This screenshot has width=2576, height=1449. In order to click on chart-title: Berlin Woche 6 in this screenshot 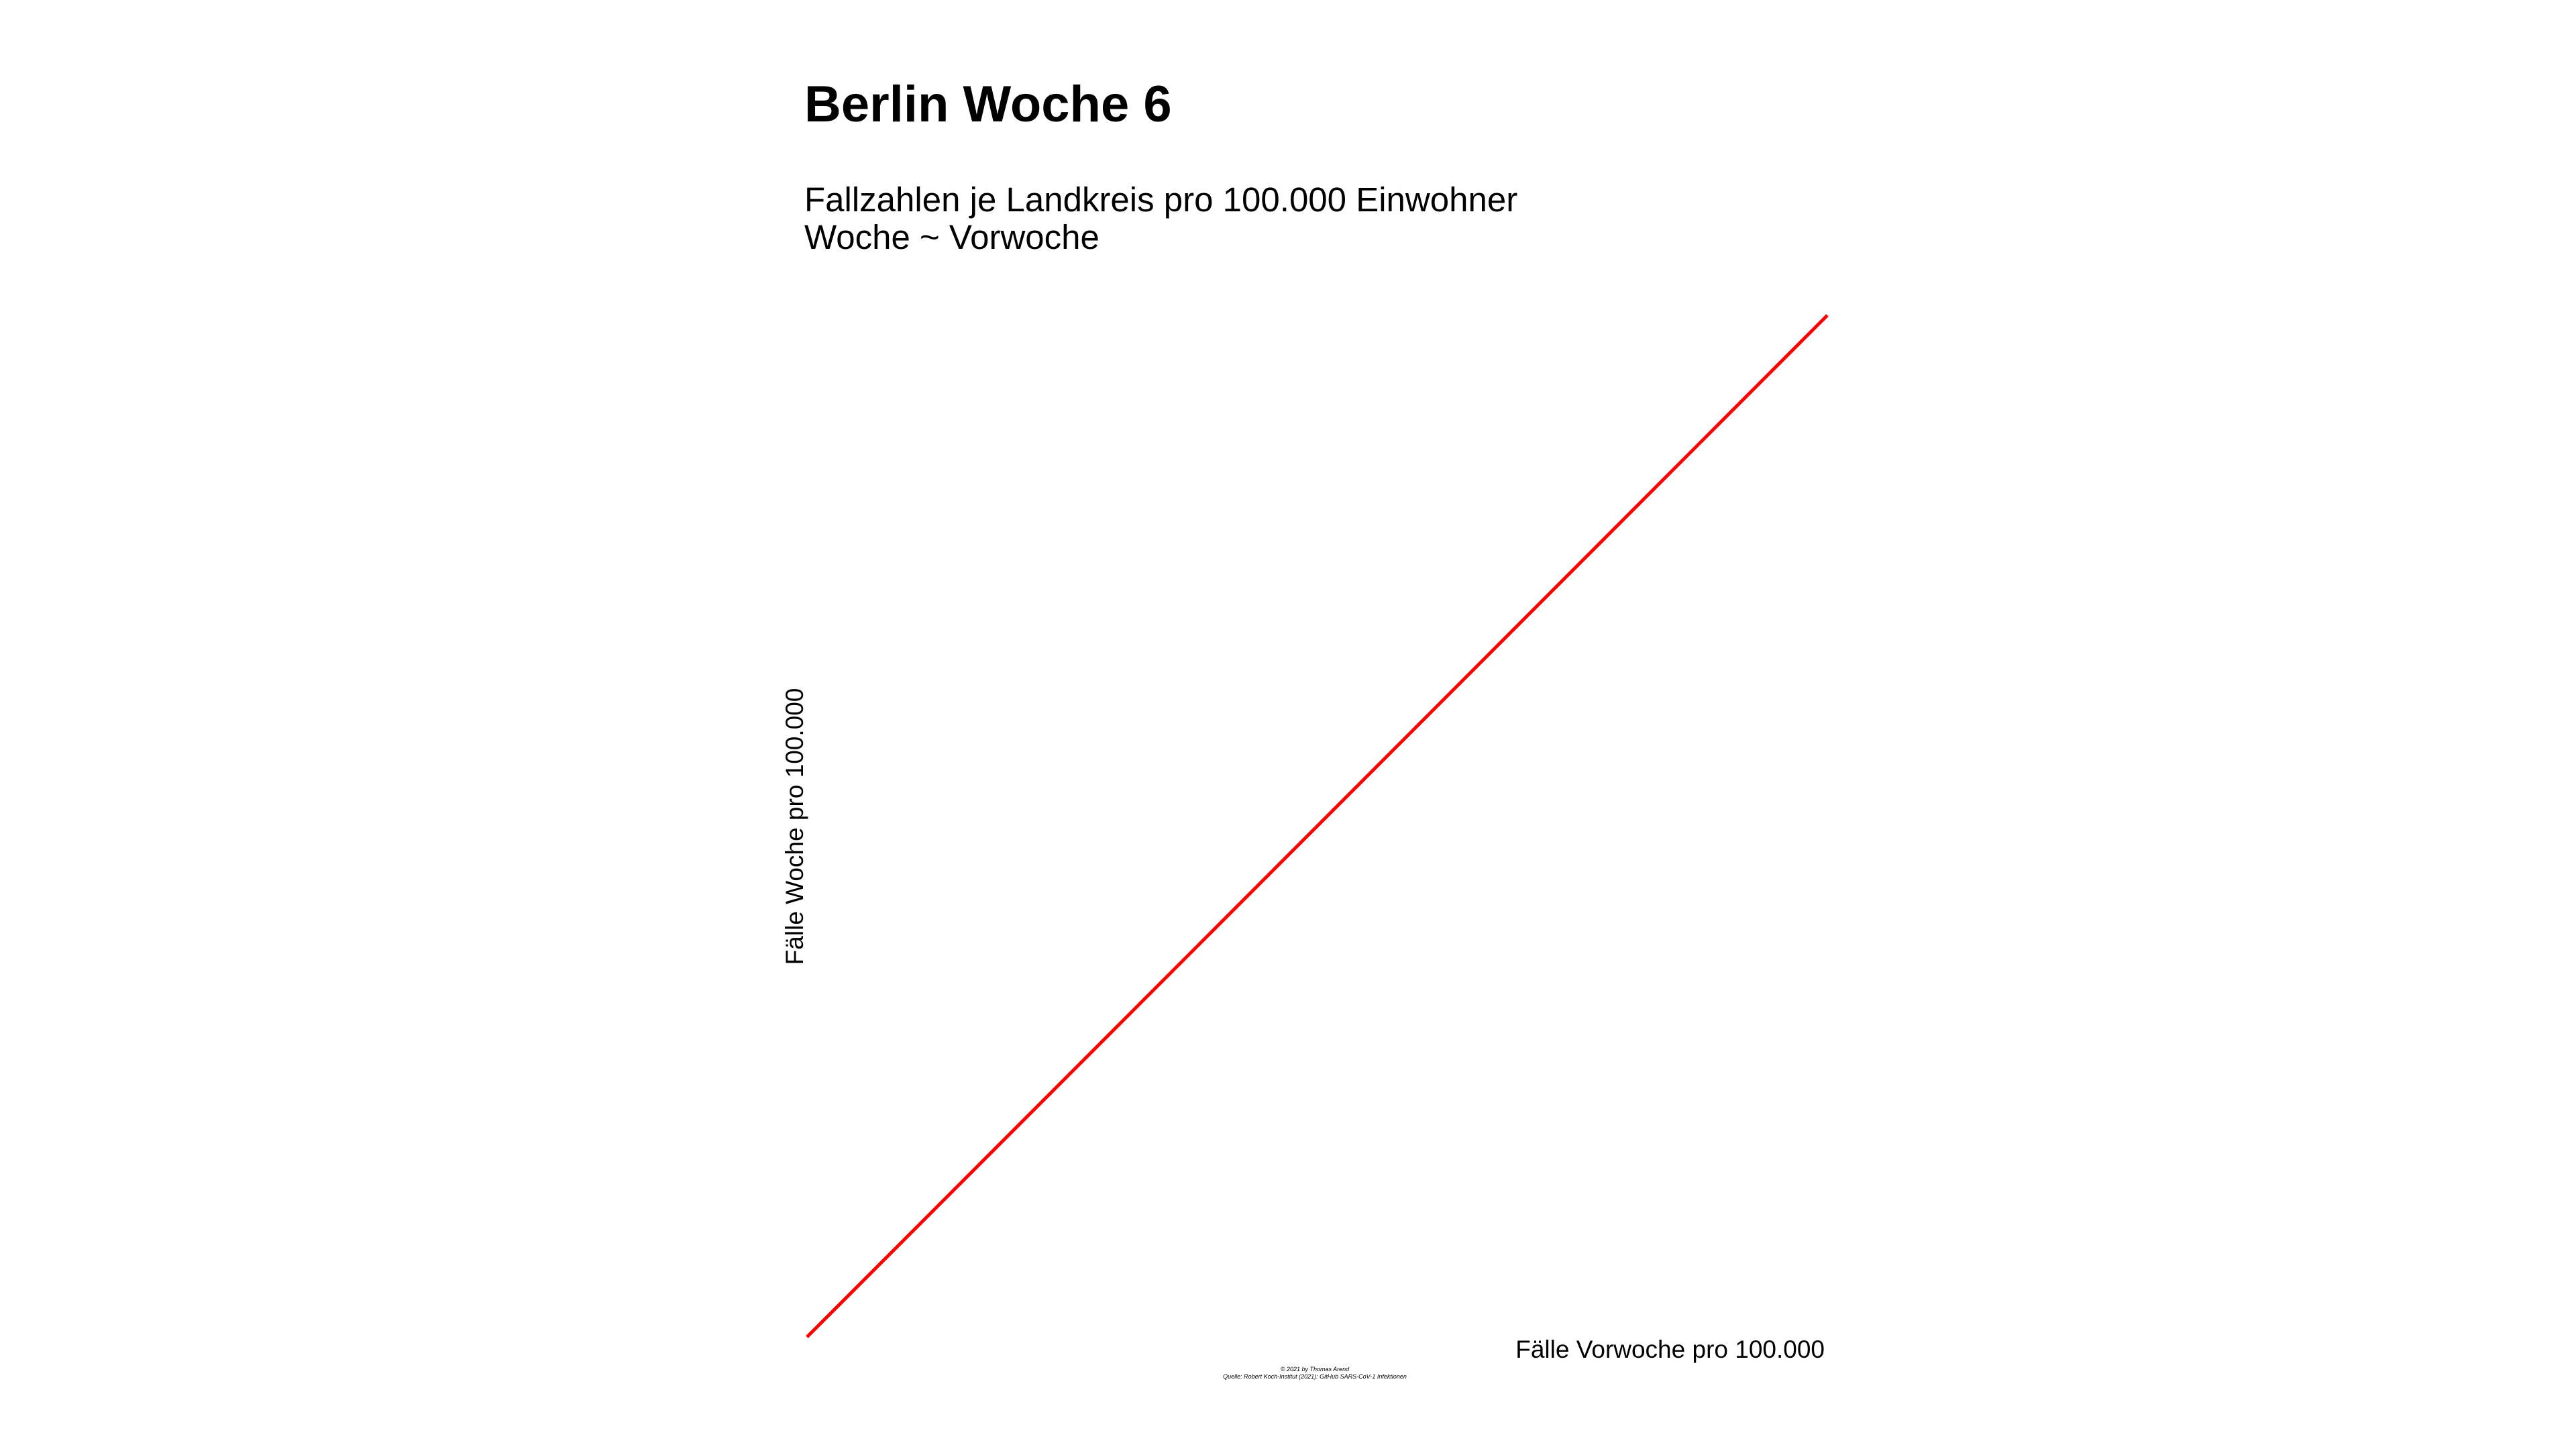, I will do `click(988, 104)`.